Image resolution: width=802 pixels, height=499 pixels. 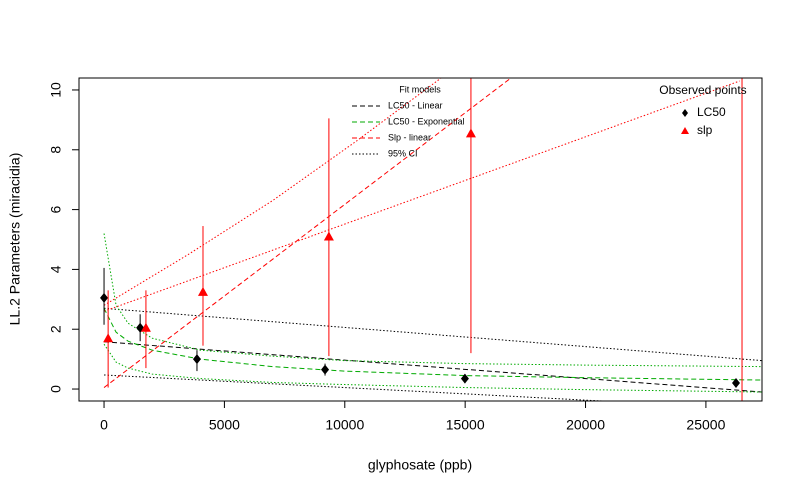 I want to click on legend-label: 95% CI, so click(x=403, y=153).